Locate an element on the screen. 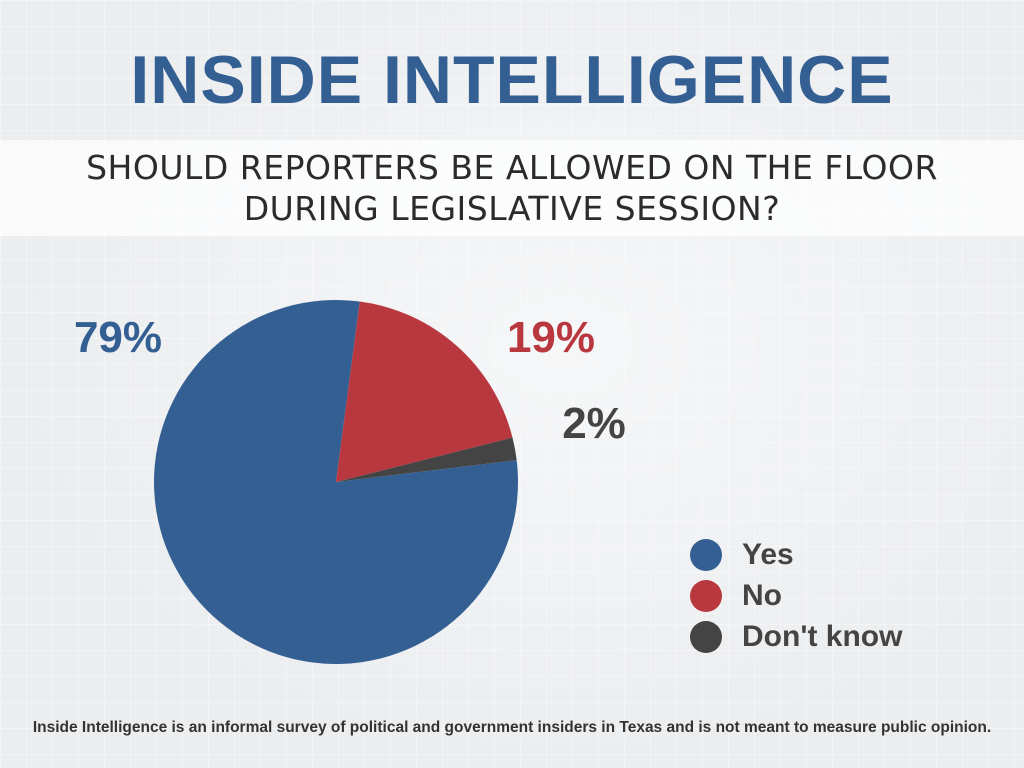 The height and width of the screenshot is (768, 1024). legend-item-dont-know: Don't know is located at coordinates (796, 636).